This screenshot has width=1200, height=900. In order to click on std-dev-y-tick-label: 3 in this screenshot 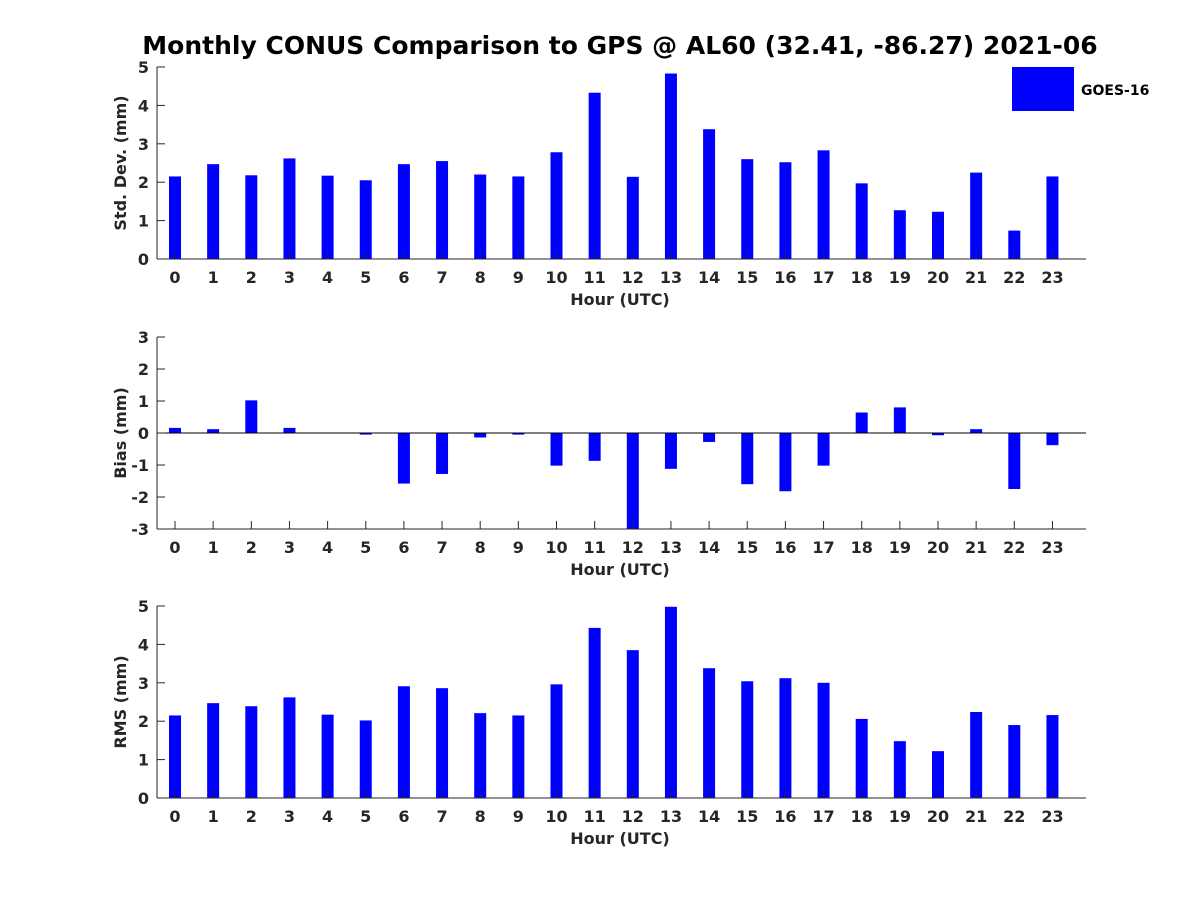, I will do `click(143, 144)`.